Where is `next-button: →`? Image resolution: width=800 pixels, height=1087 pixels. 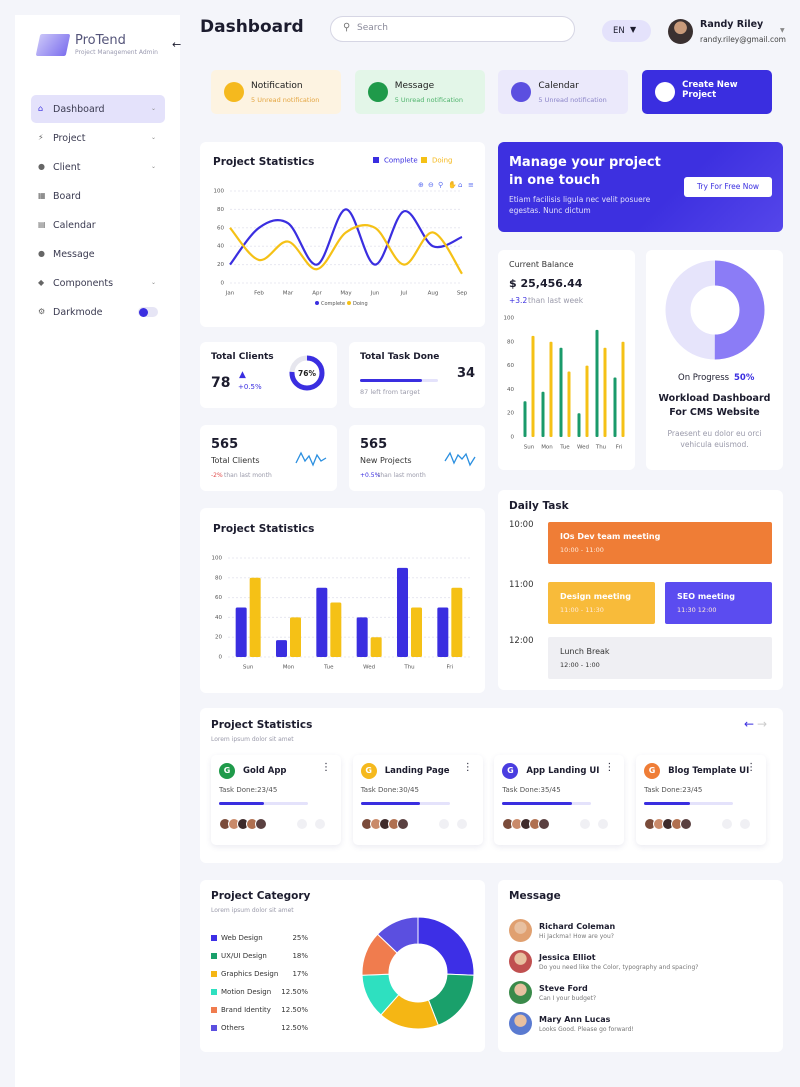
next-button: → is located at coordinates (762, 724).